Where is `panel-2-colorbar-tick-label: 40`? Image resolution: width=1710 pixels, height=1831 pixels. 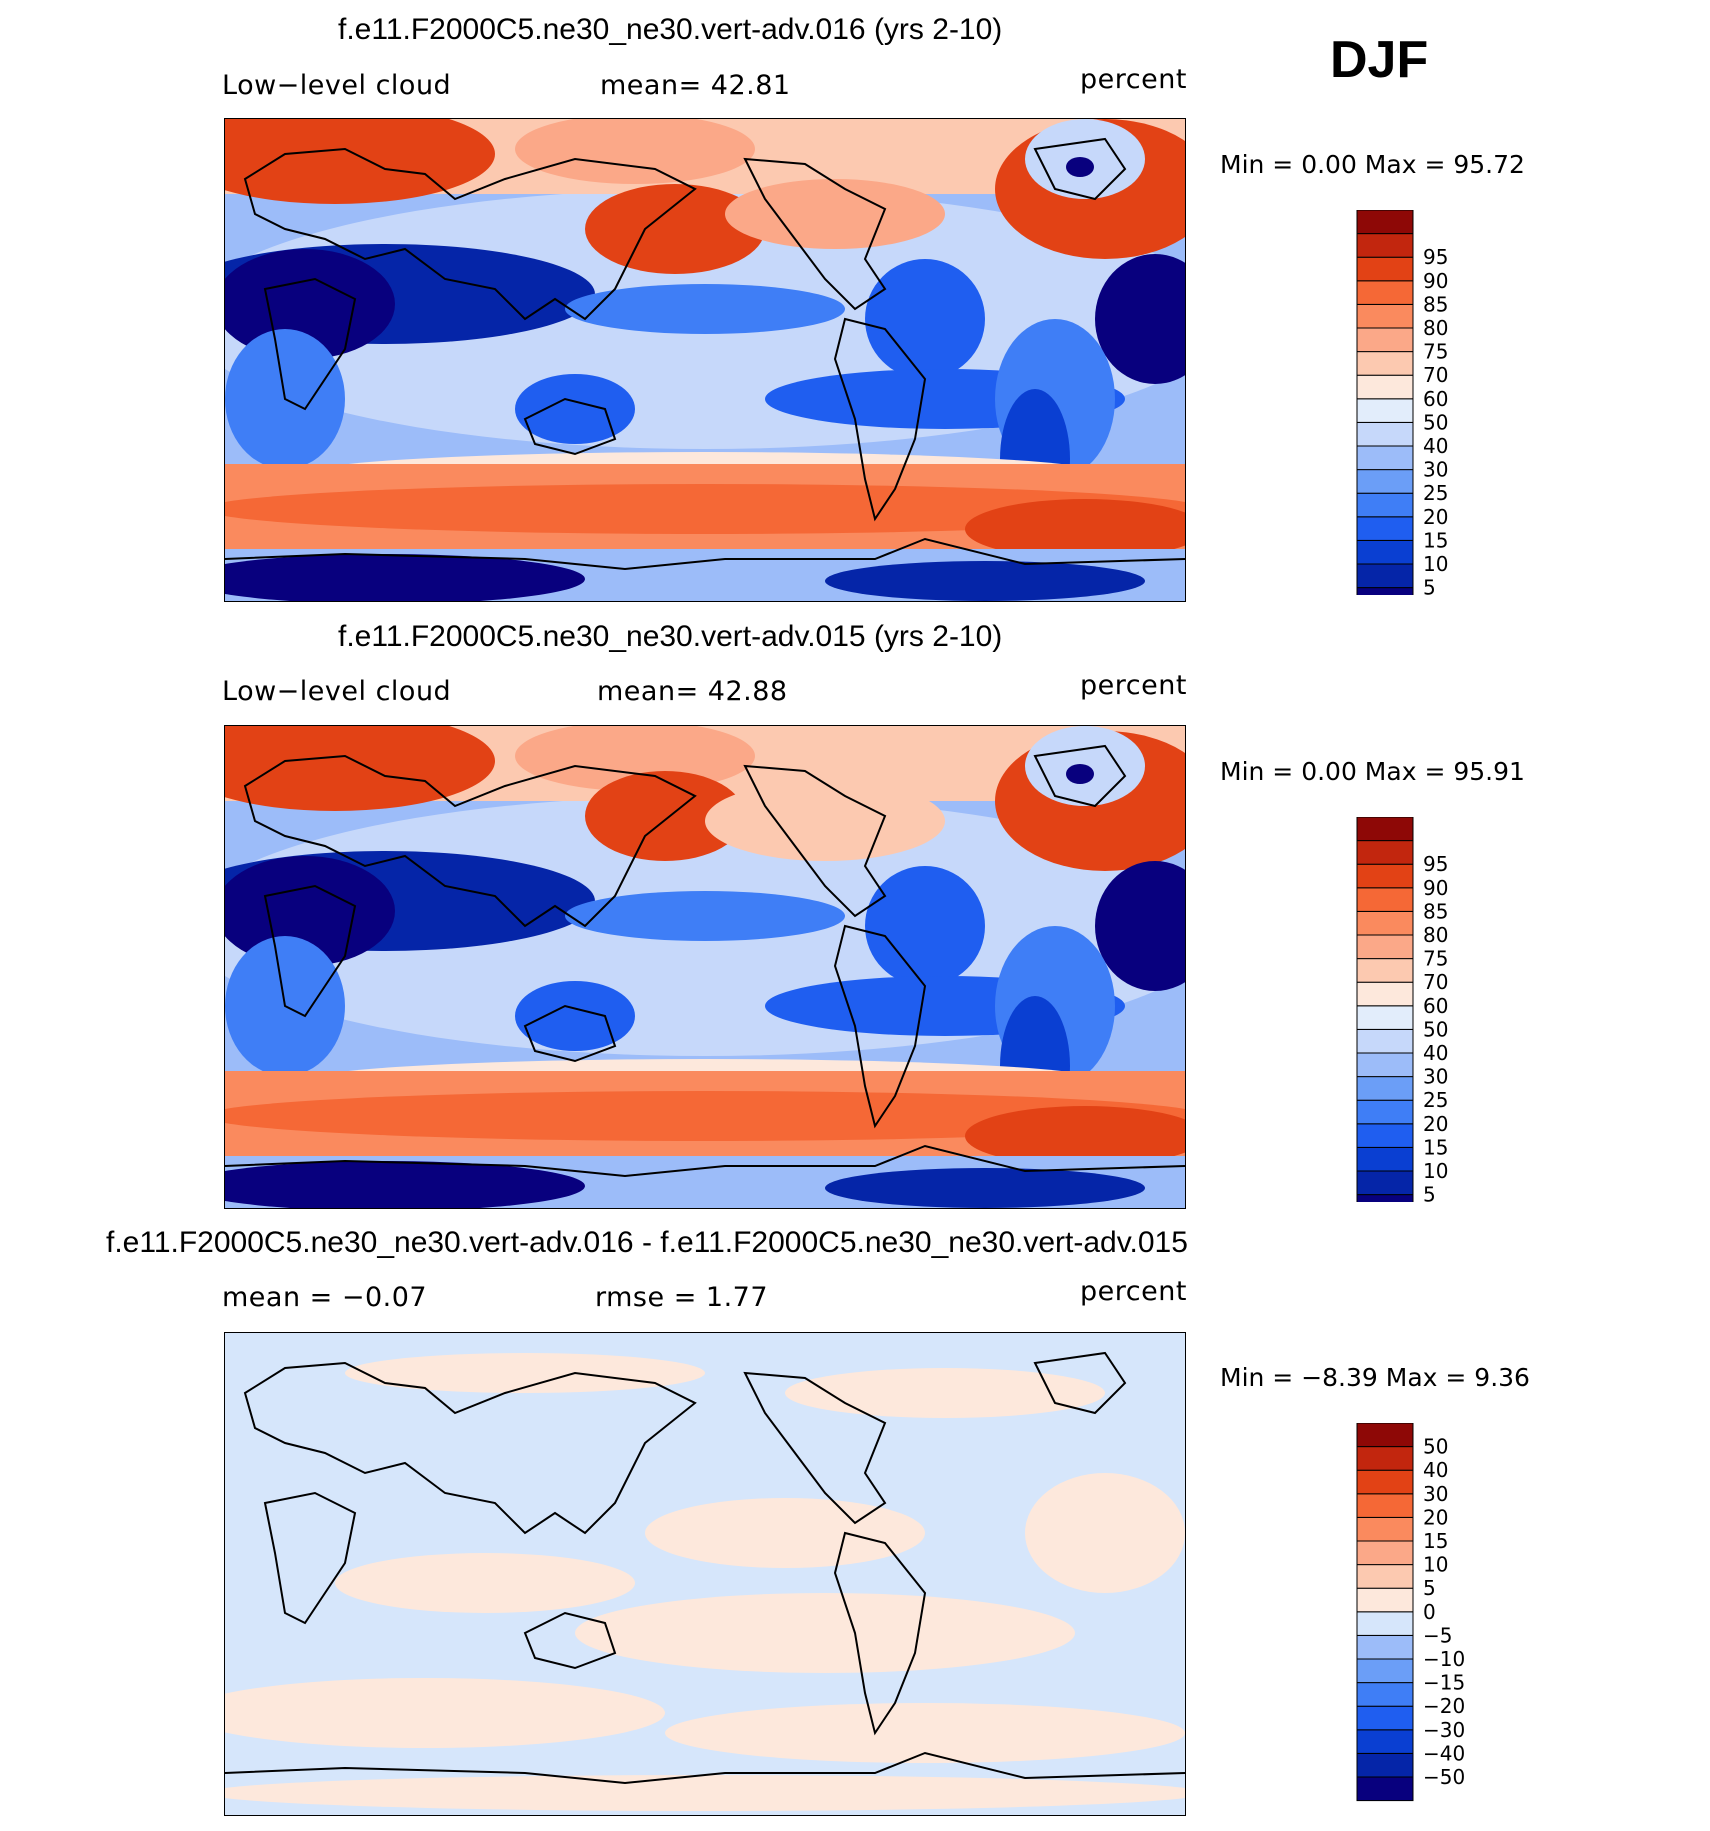 panel-2-colorbar-tick-label: 40 is located at coordinates (1435, 1053).